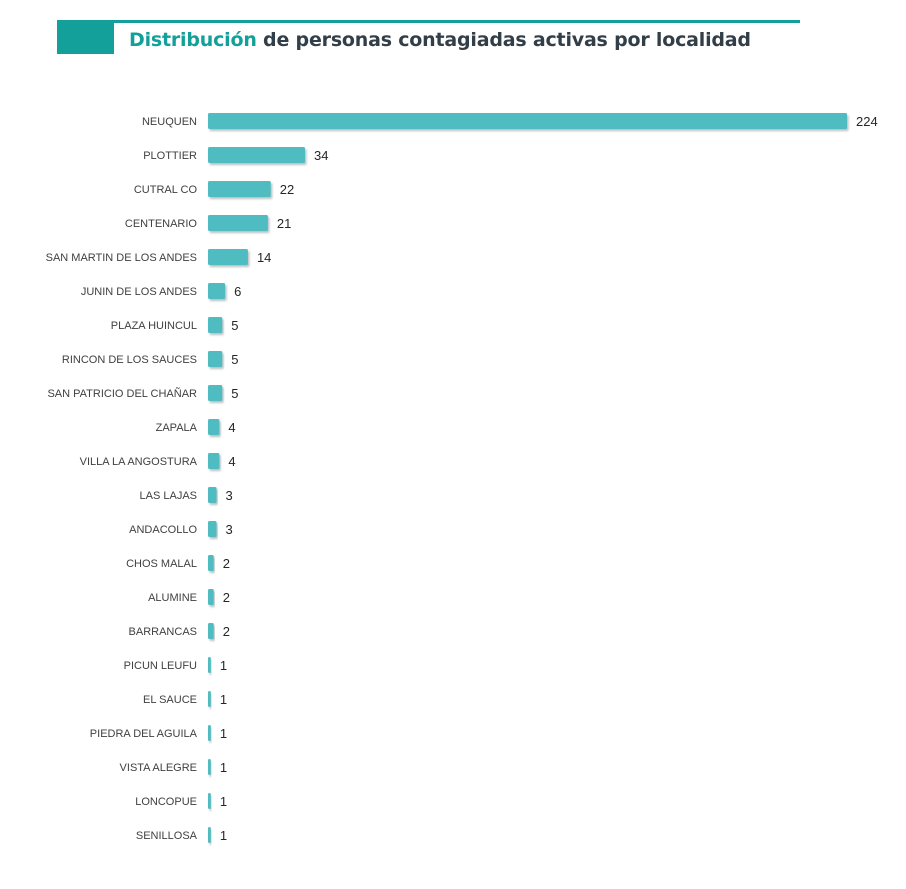 The width and height of the screenshot is (906, 889). What do you see at coordinates (177, 428) in the screenshot?
I see `category-label: ZAPALA` at bounding box center [177, 428].